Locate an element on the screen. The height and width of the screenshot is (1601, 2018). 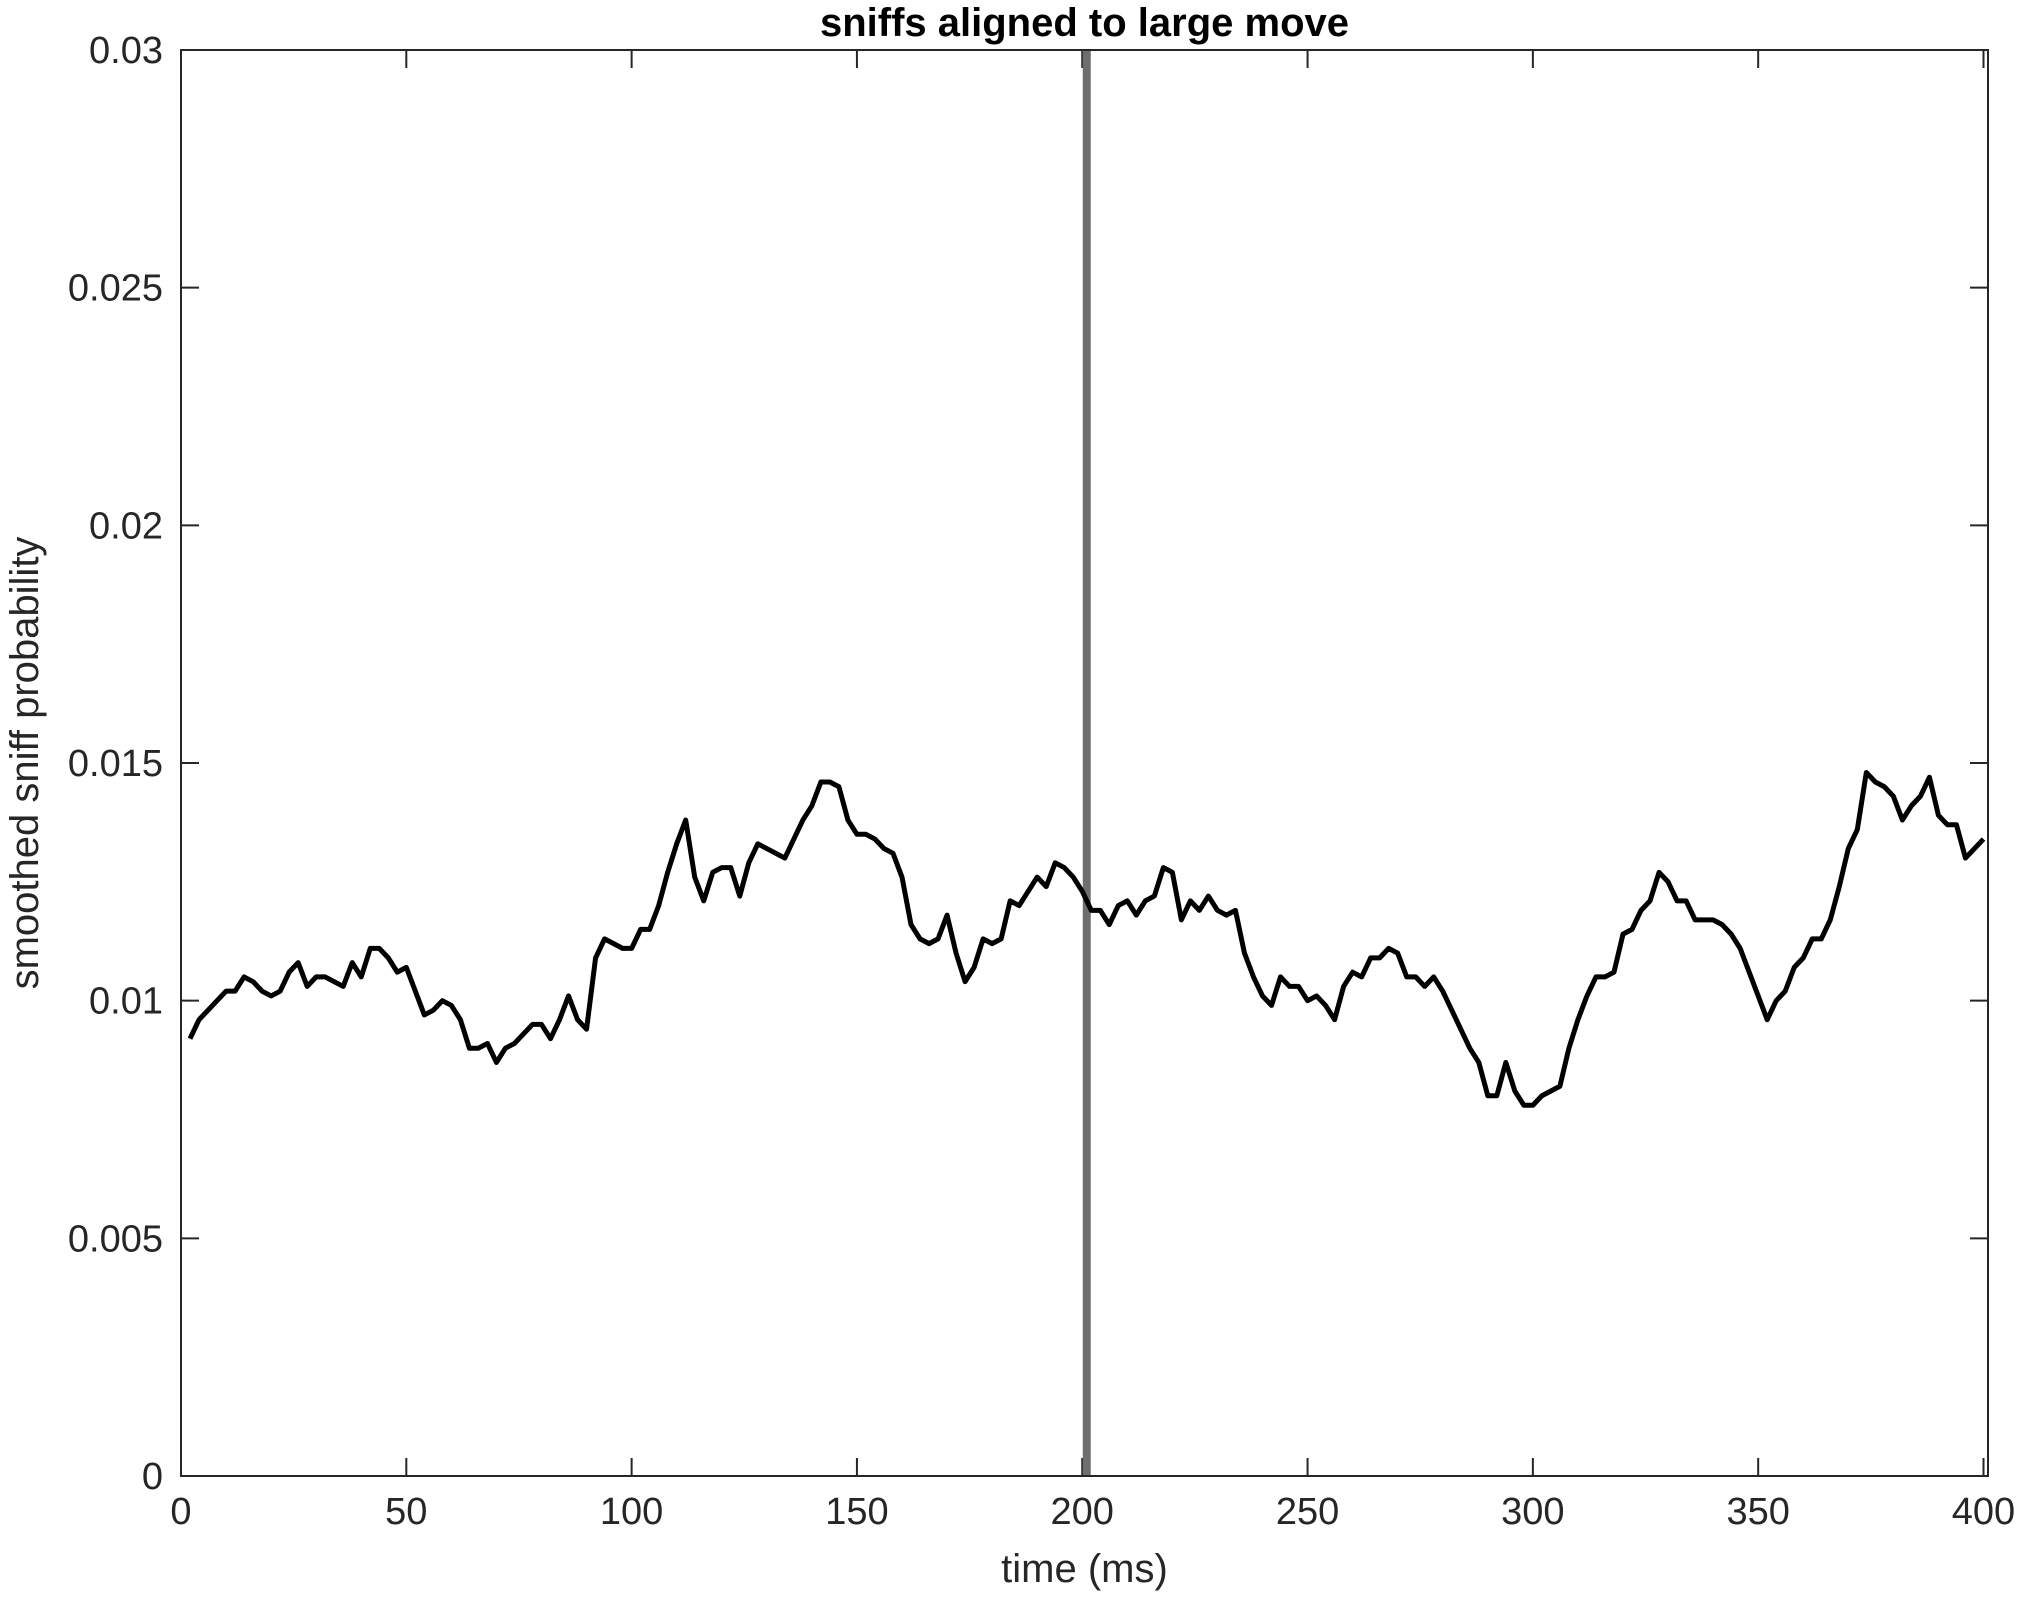
y-tick-label: 0.01 is located at coordinates (126, 1002).